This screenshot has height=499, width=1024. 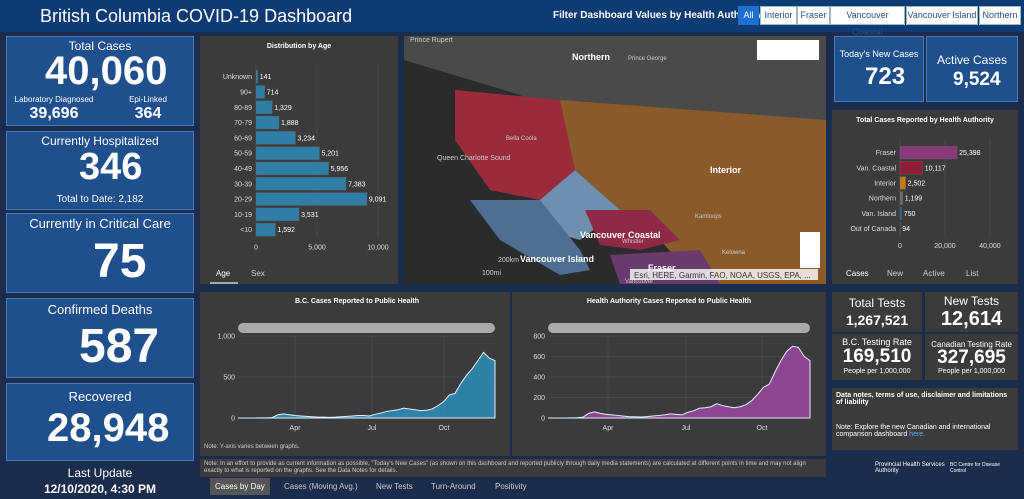 What do you see at coordinates (453, 486) in the screenshot?
I see `tab: Turn-Around` at bounding box center [453, 486].